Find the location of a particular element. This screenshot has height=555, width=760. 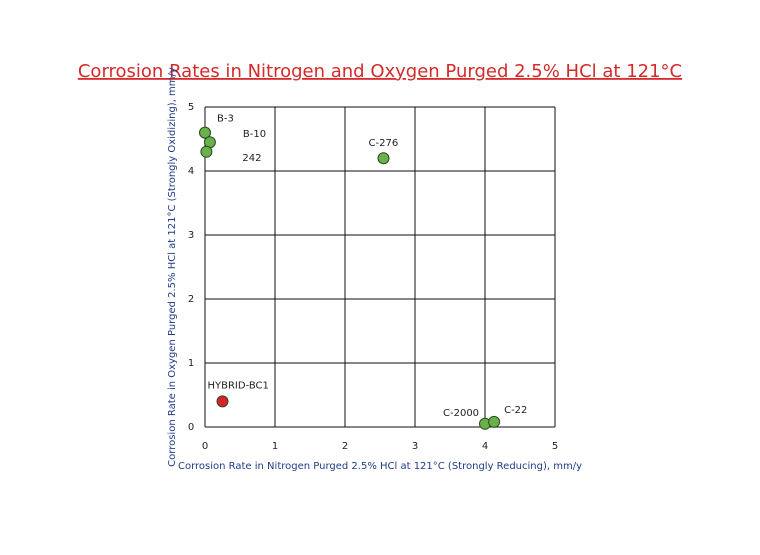

y-tick-label: 5 is located at coordinates (191, 107).